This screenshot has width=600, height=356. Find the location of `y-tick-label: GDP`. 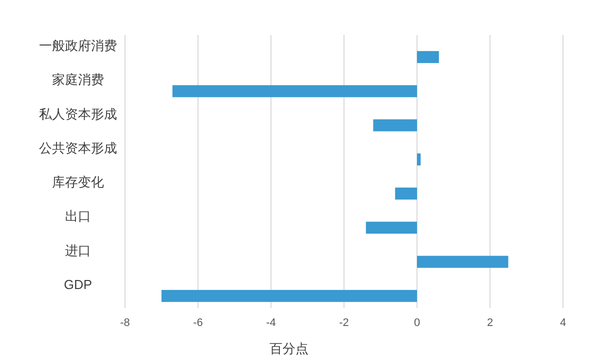

y-tick-label: GDP is located at coordinates (78, 284).